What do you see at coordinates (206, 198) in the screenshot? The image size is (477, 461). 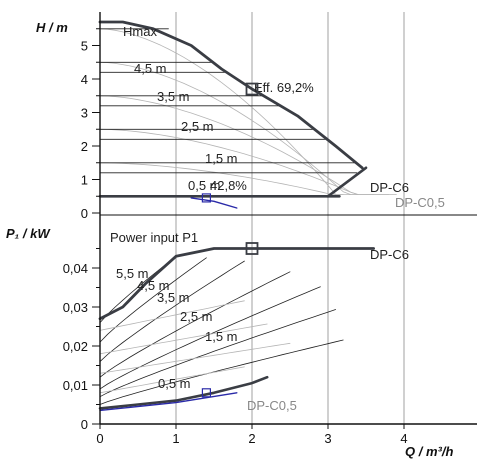 I see `low-operating-point-marker` at bounding box center [206, 198].